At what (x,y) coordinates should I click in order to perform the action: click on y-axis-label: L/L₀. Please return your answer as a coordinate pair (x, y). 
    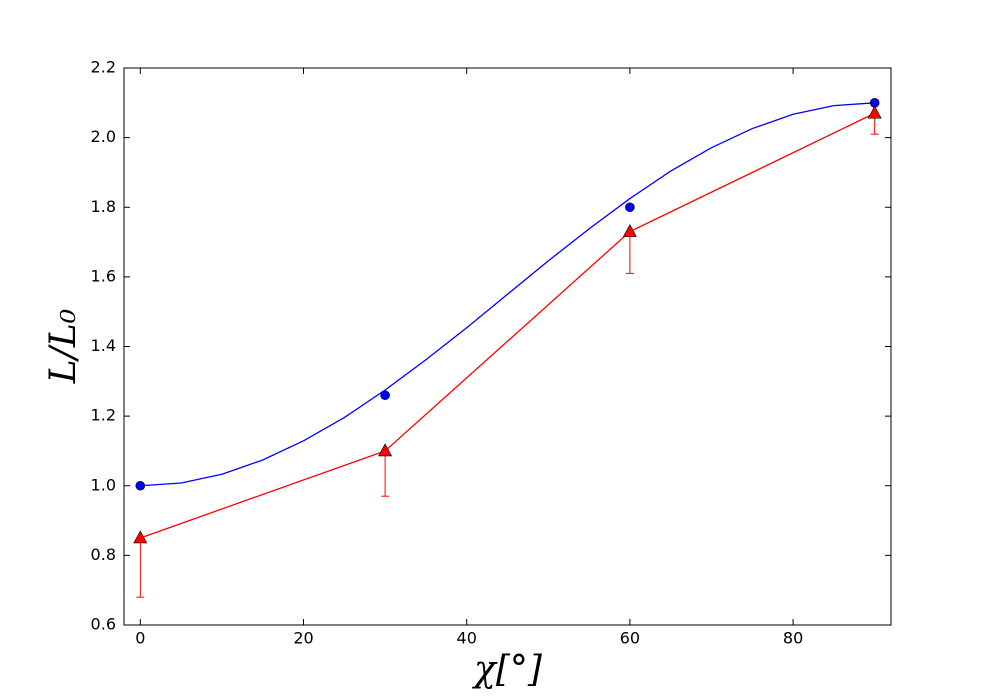
    Looking at the image, I should click on (63, 346).